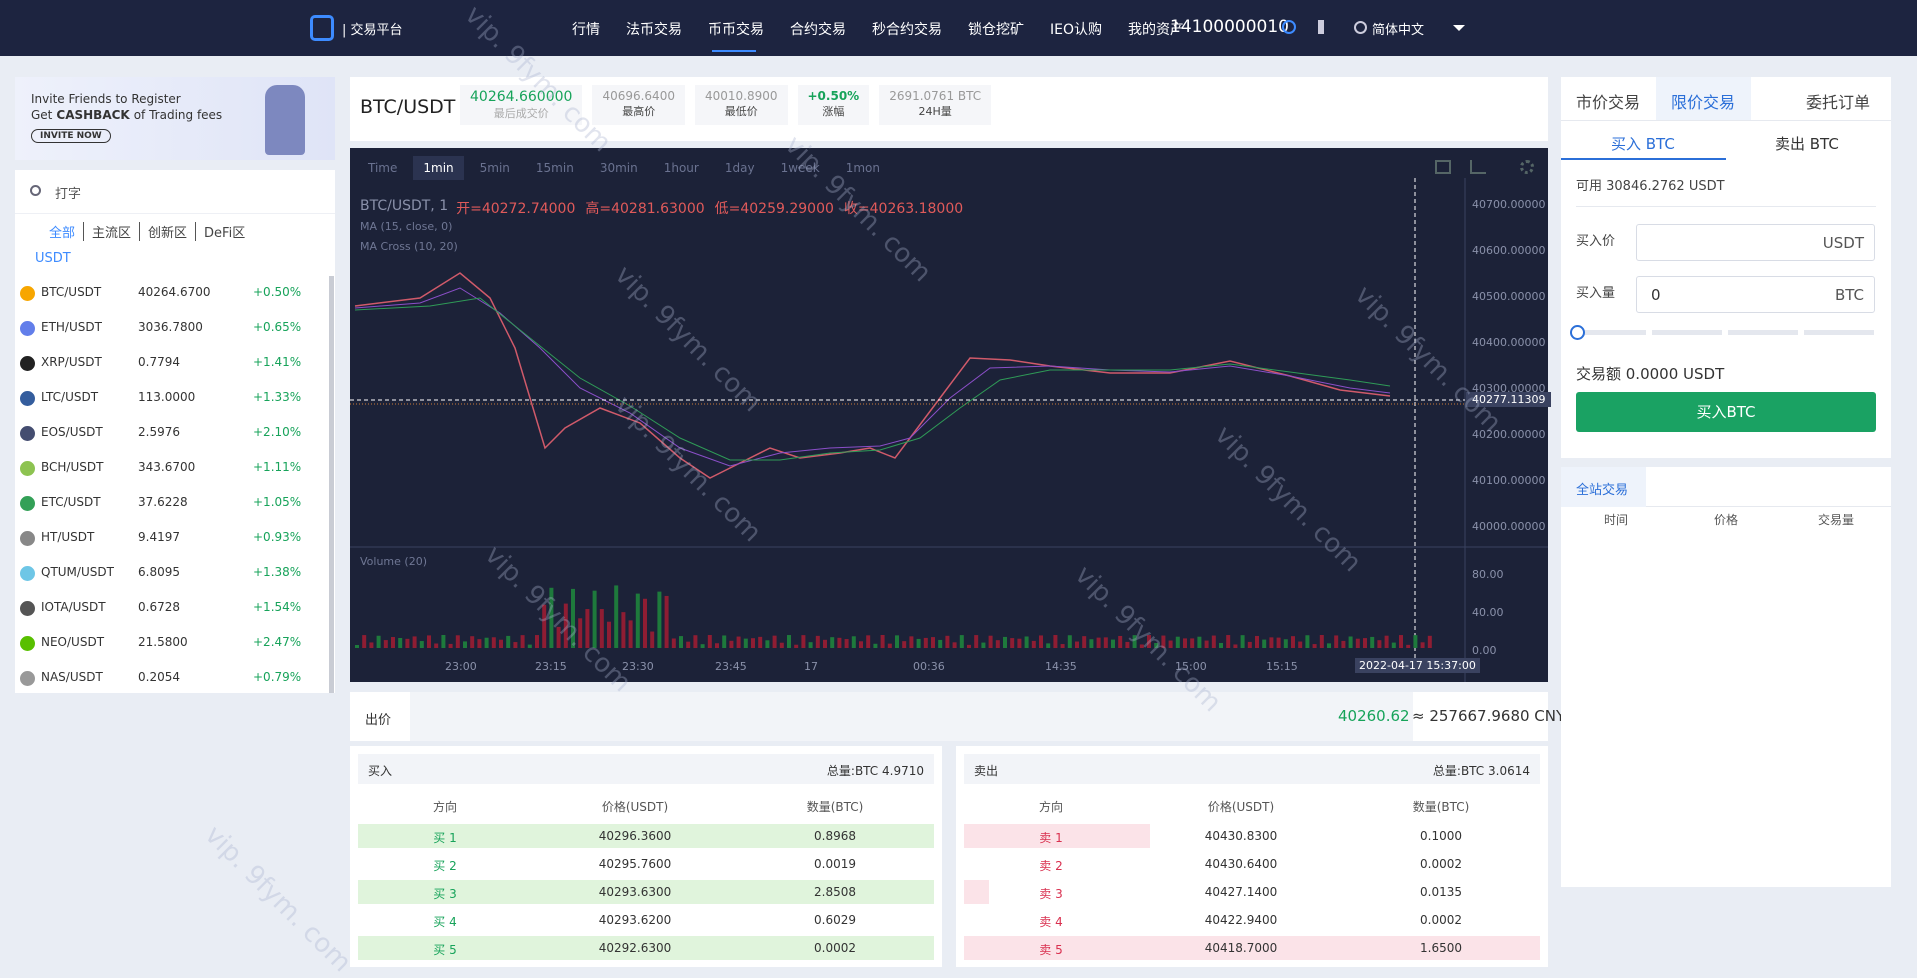 Image resolution: width=1917 pixels, height=978 pixels. I want to click on market-row: ETC/USDT 37.6228 +1.05%, so click(172, 503).